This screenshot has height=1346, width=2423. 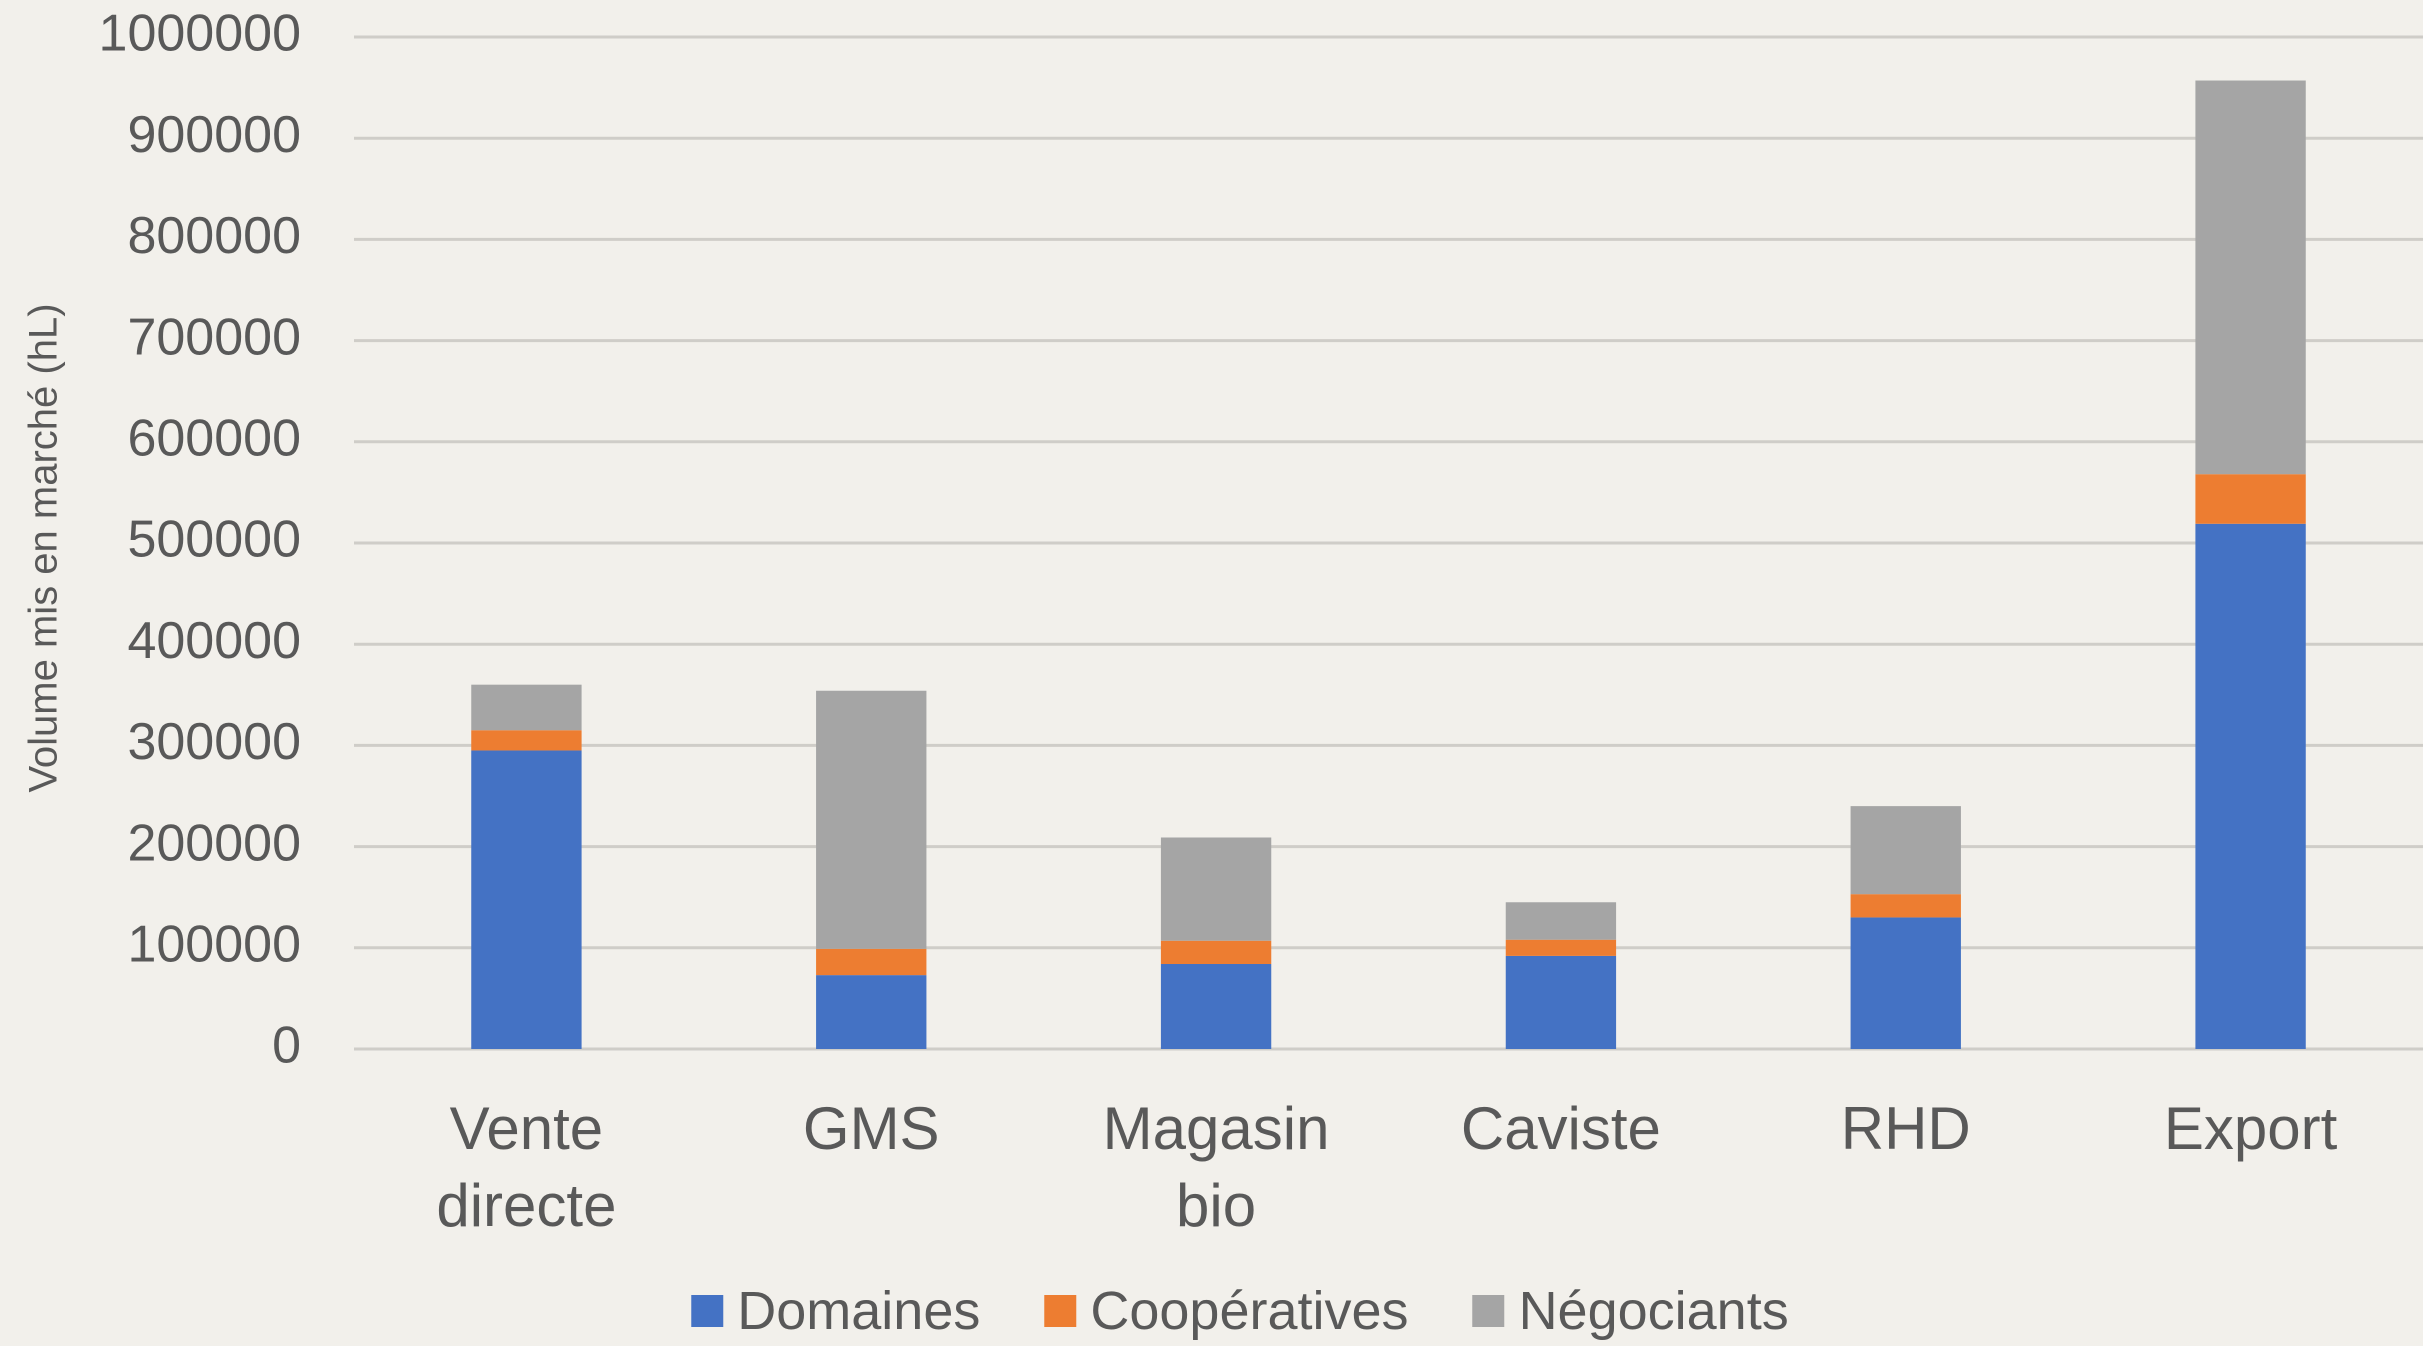 I want to click on legend-item: Coopératives, so click(x=1226, y=1311).